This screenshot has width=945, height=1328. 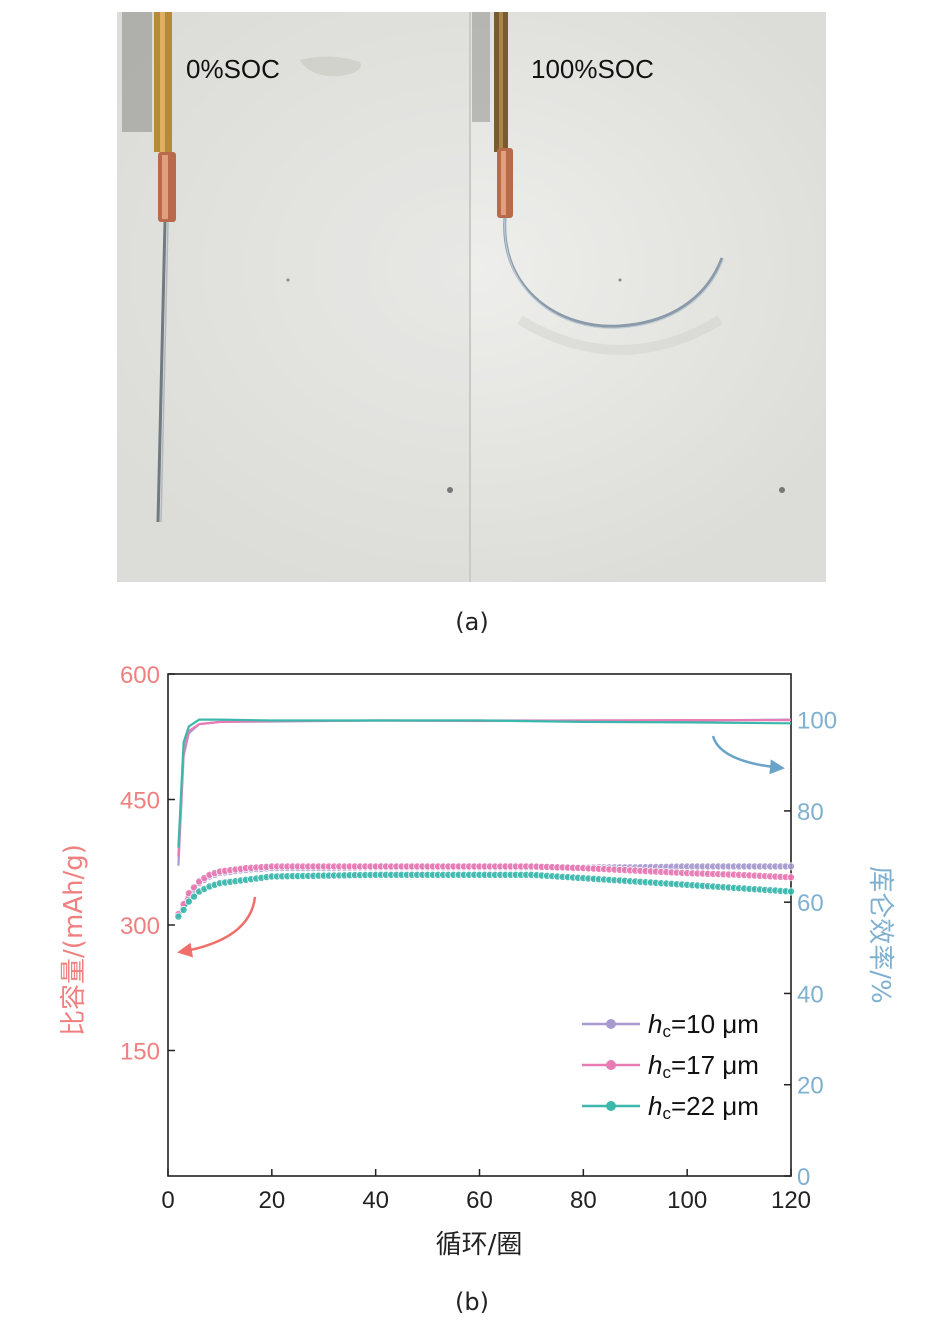 What do you see at coordinates (703, 1107) in the screenshot?
I see `legend-label: hc=22 μm` at bounding box center [703, 1107].